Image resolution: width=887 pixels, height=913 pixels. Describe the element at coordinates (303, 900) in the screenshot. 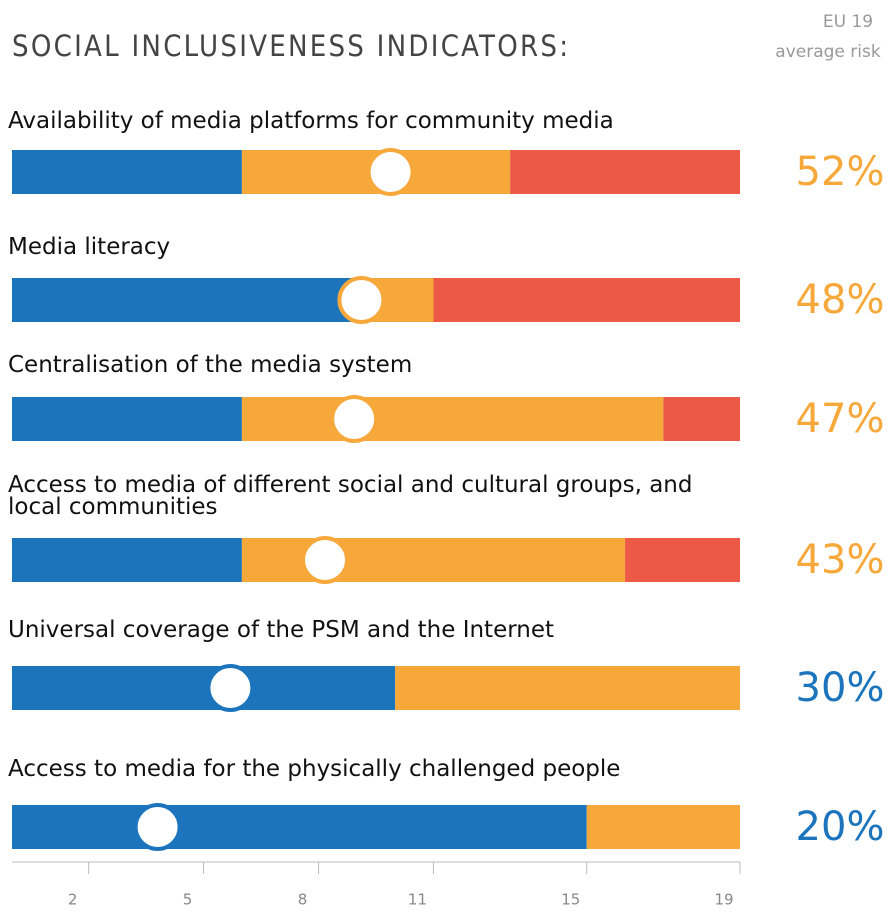

I see `x-tick-label: 8` at that location.